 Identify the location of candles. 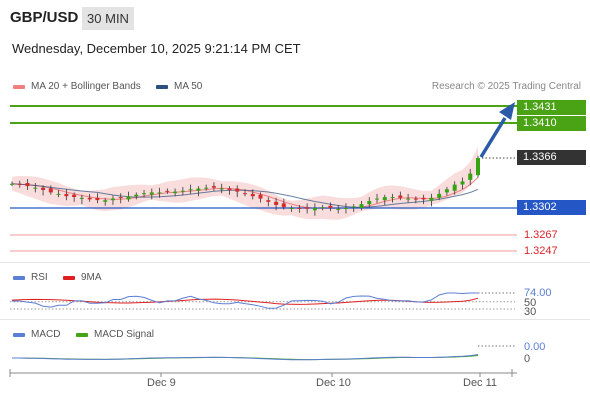
(245, 185).